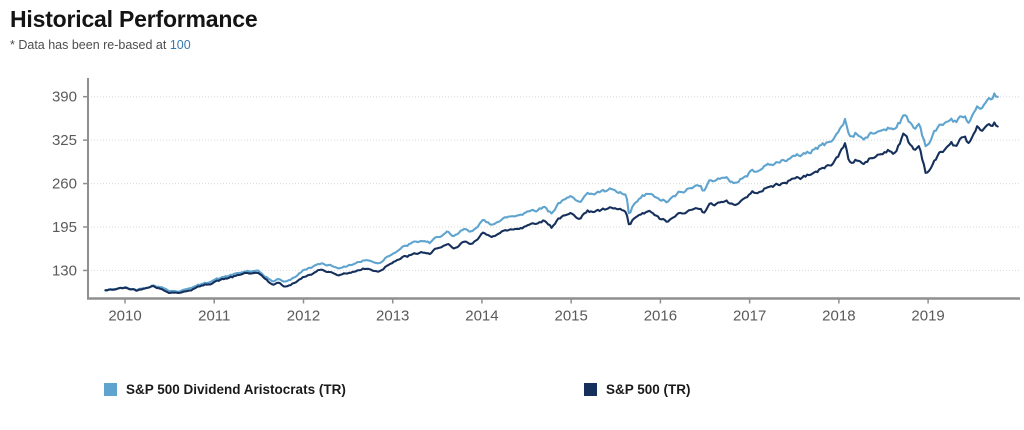 This screenshot has width=1024, height=430. Describe the element at coordinates (64, 184) in the screenshot. I see `y-axis-tick-label: 260` at that location.